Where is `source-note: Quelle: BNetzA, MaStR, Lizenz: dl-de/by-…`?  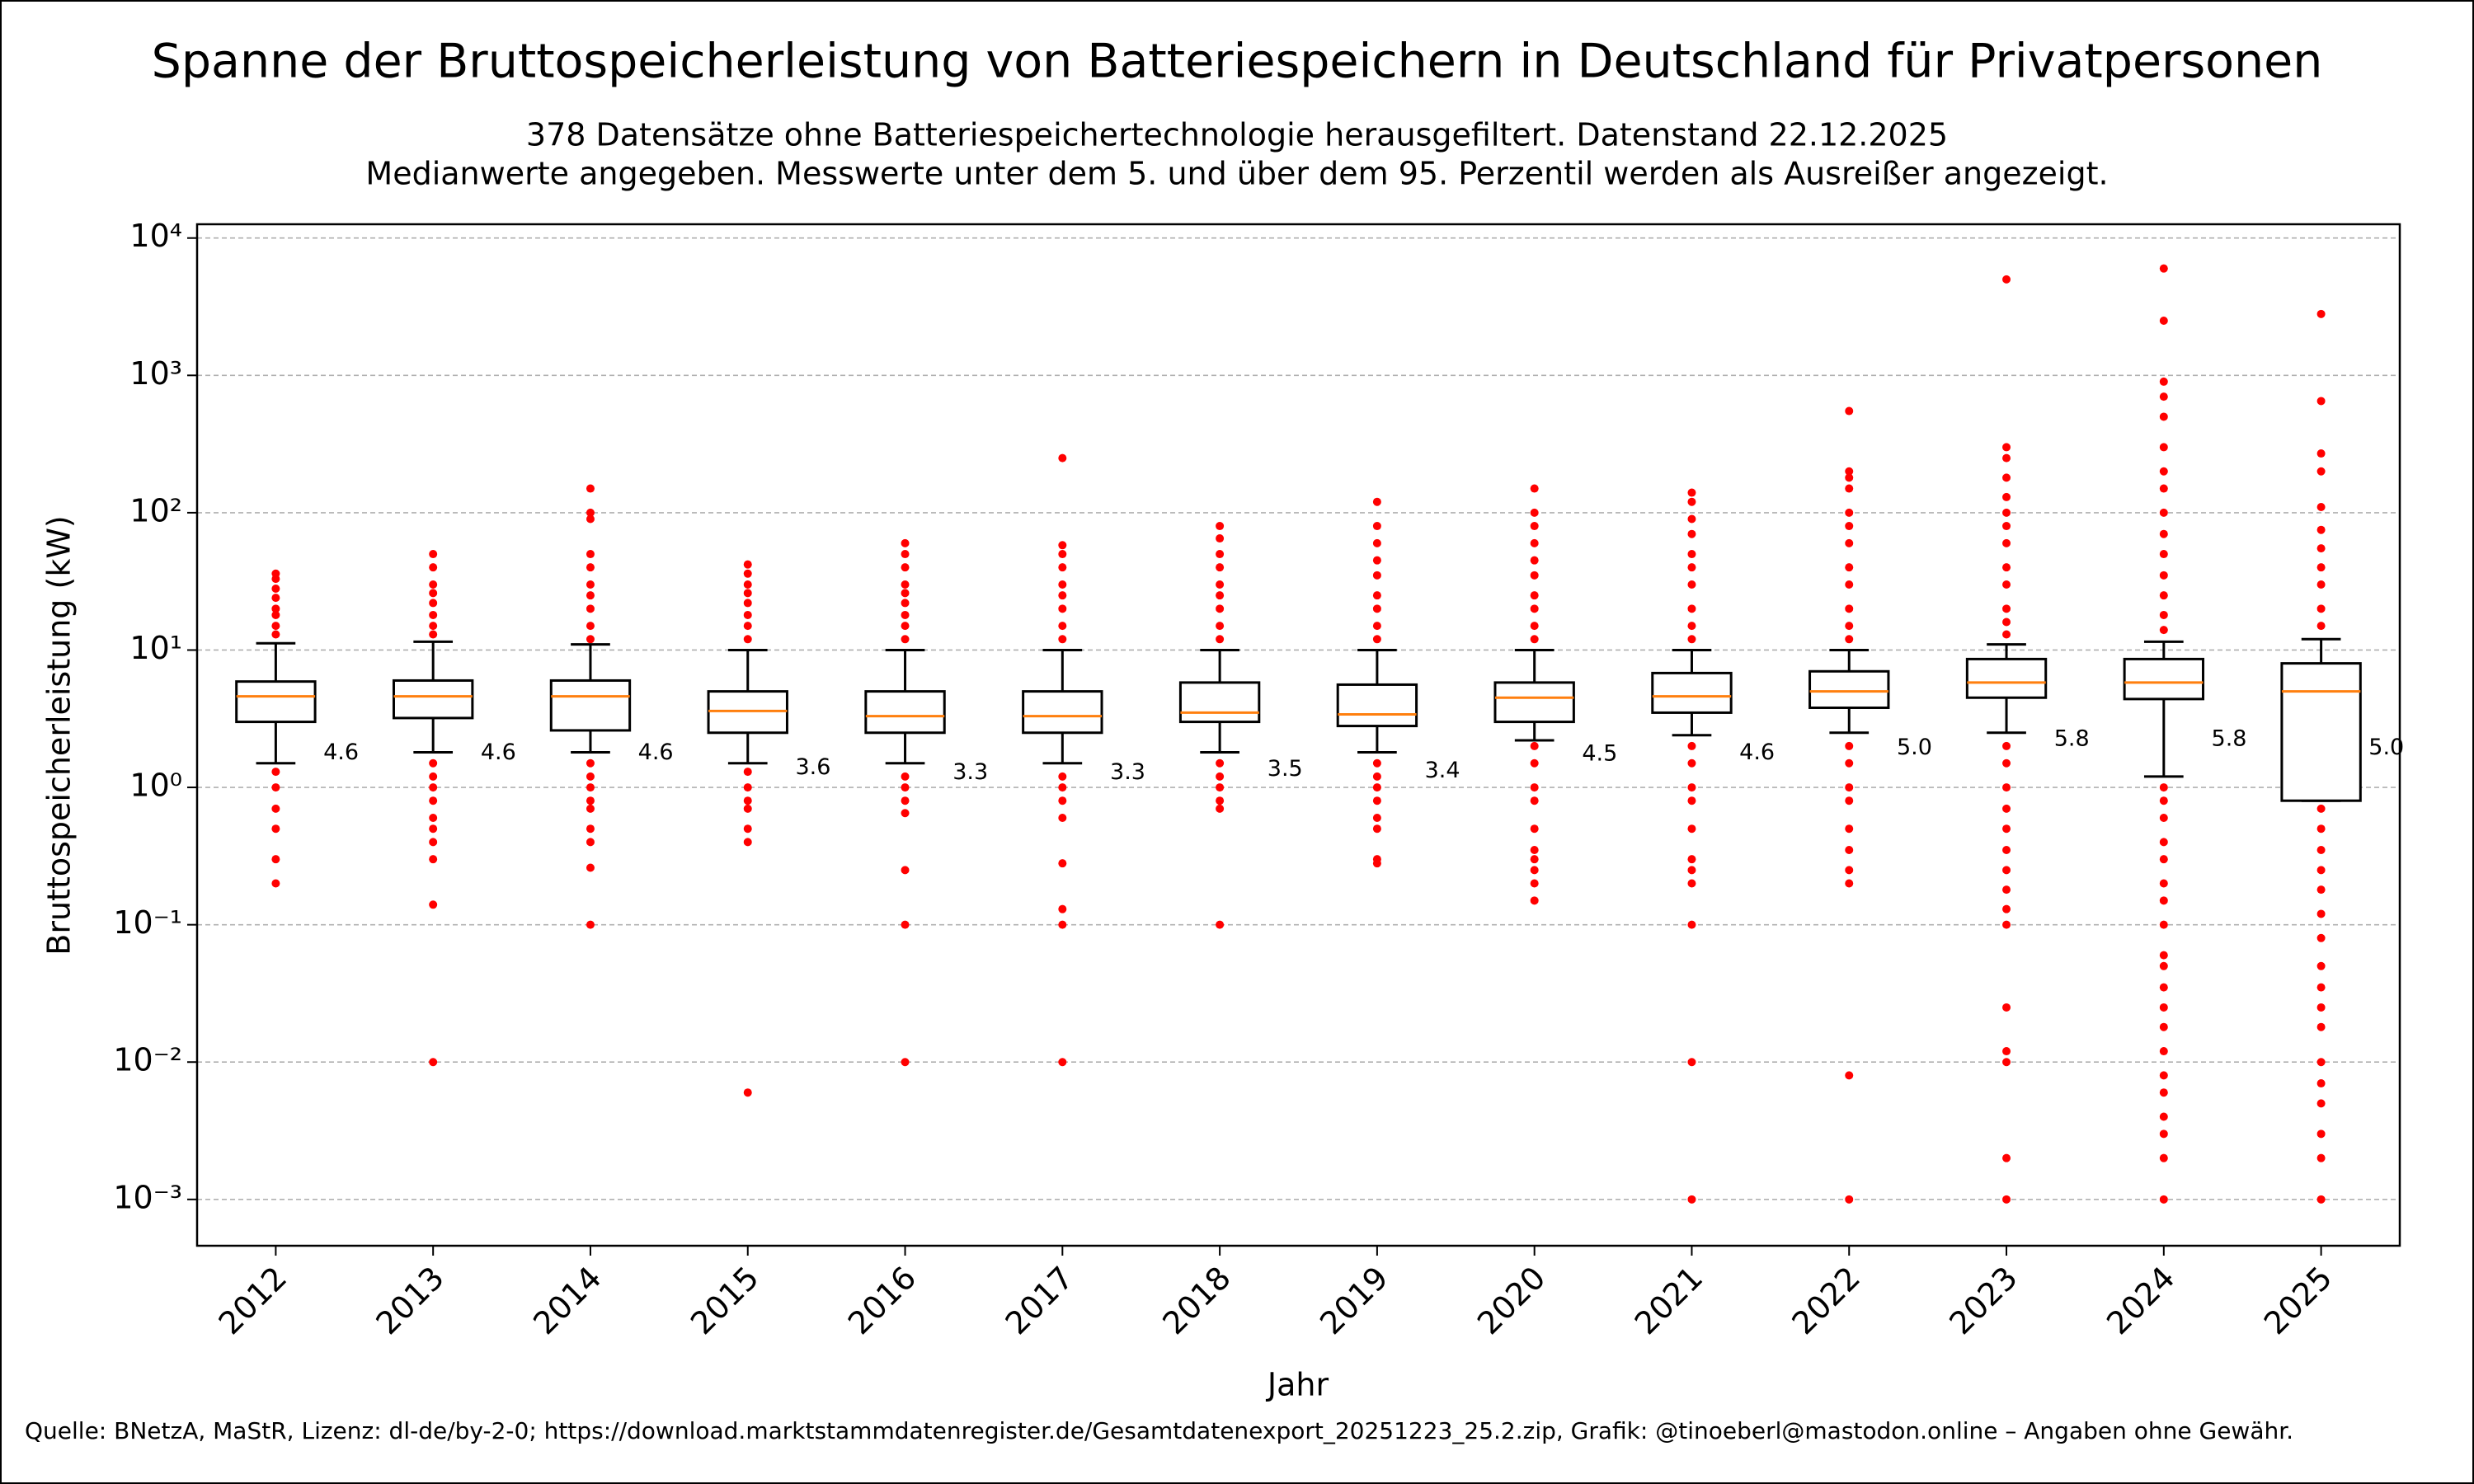
source-note: Quelle: BNetzA, MaStR, Lizenz: dl-de/by-… is located at coordinates (1159, 1430).